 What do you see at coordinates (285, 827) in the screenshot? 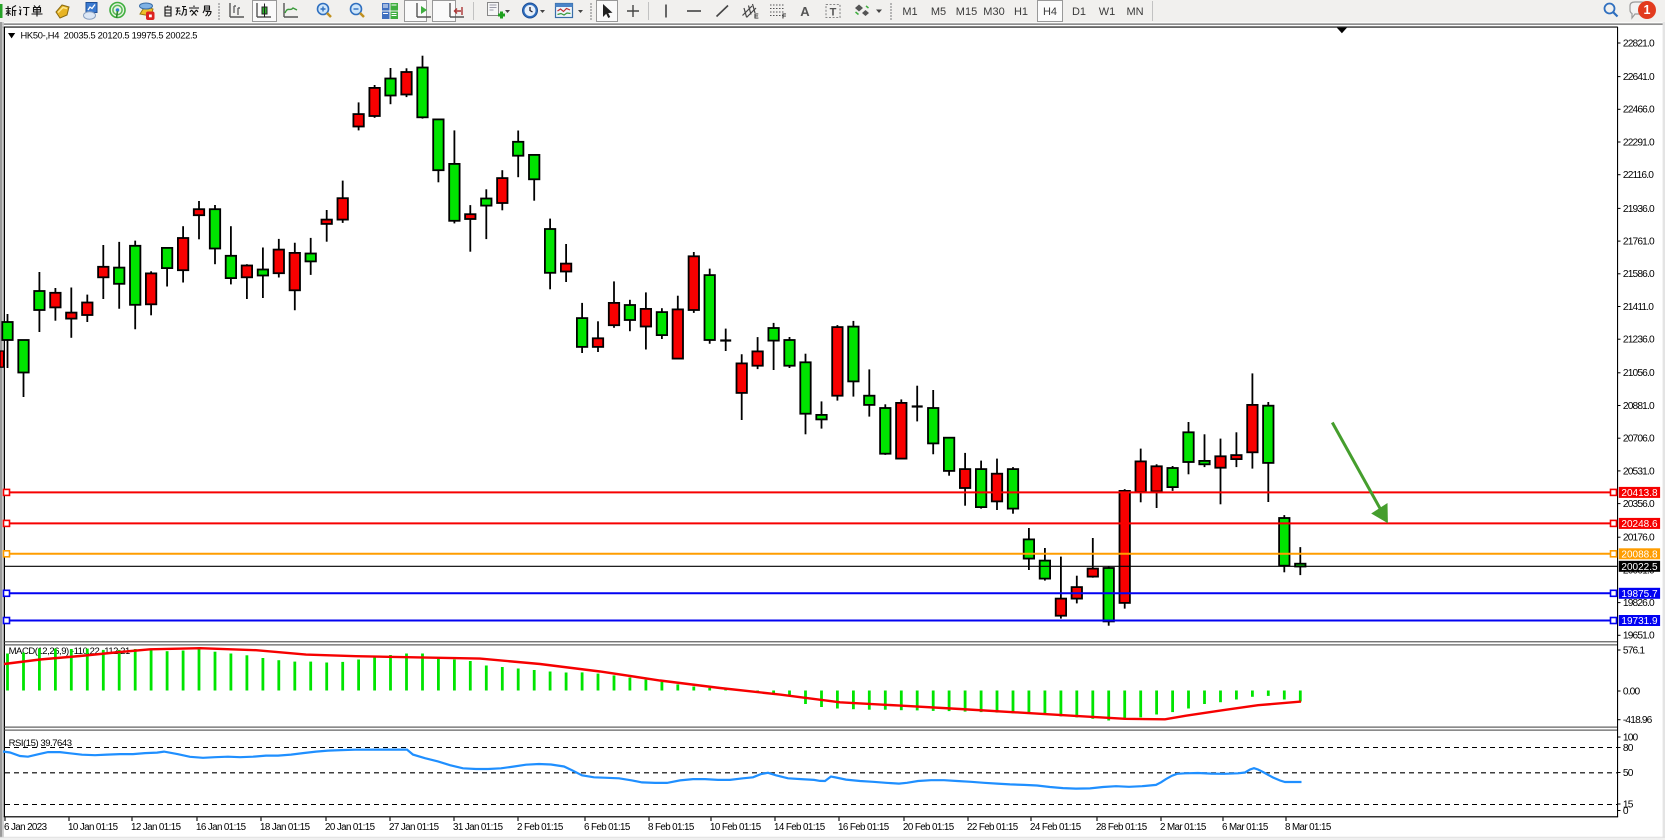
I see `svg-text: 18 Jan 01:15` at bounding box center [285, 827].